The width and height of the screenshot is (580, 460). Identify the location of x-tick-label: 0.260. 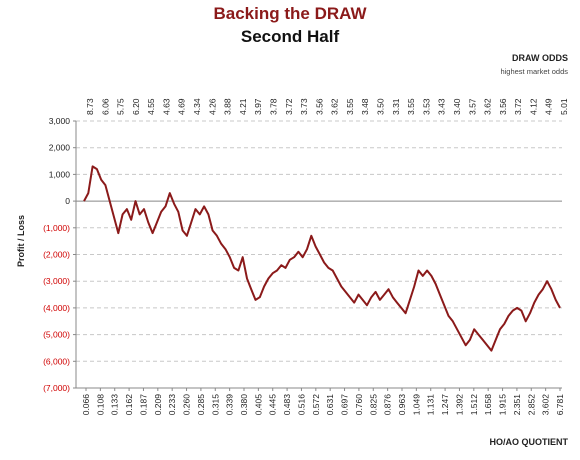
(187, 405).